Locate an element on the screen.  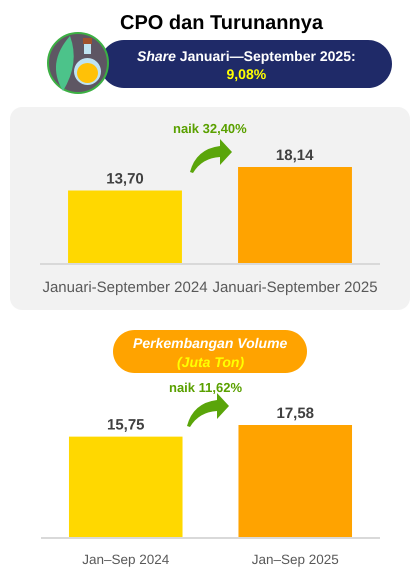
chart-subtitle: Share Januari—September 2025: 9,08% is located at coordinates (246, 65).